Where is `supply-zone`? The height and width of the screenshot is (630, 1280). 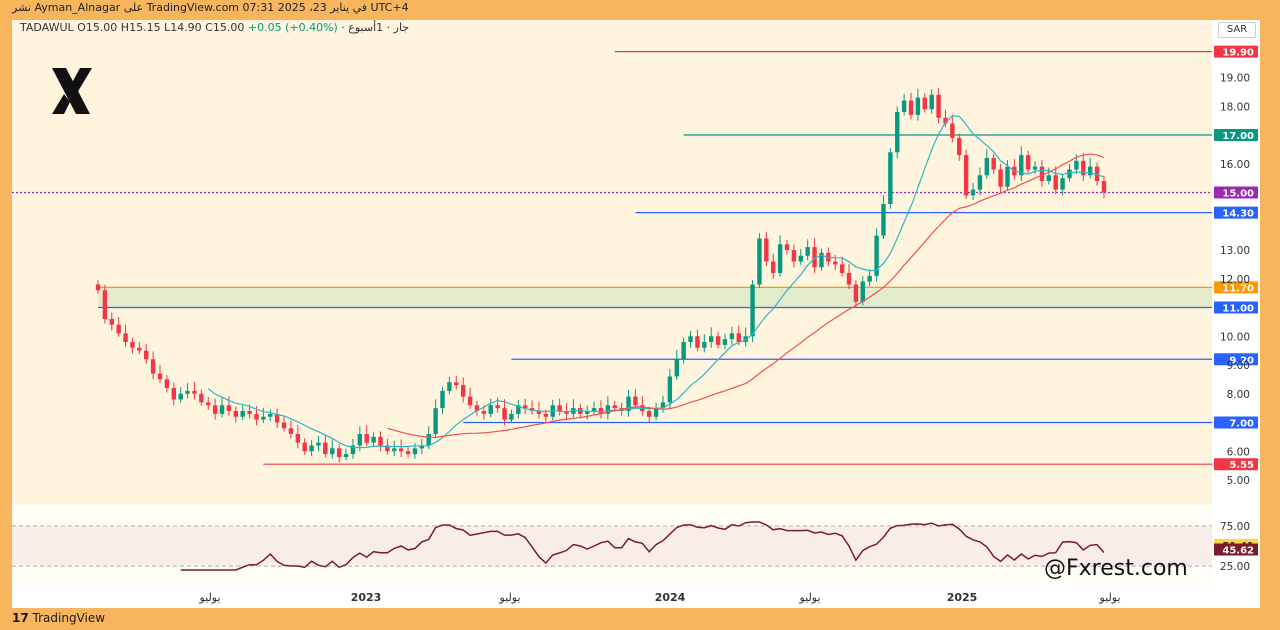 supply-zone is located at coordinates (655, 297).